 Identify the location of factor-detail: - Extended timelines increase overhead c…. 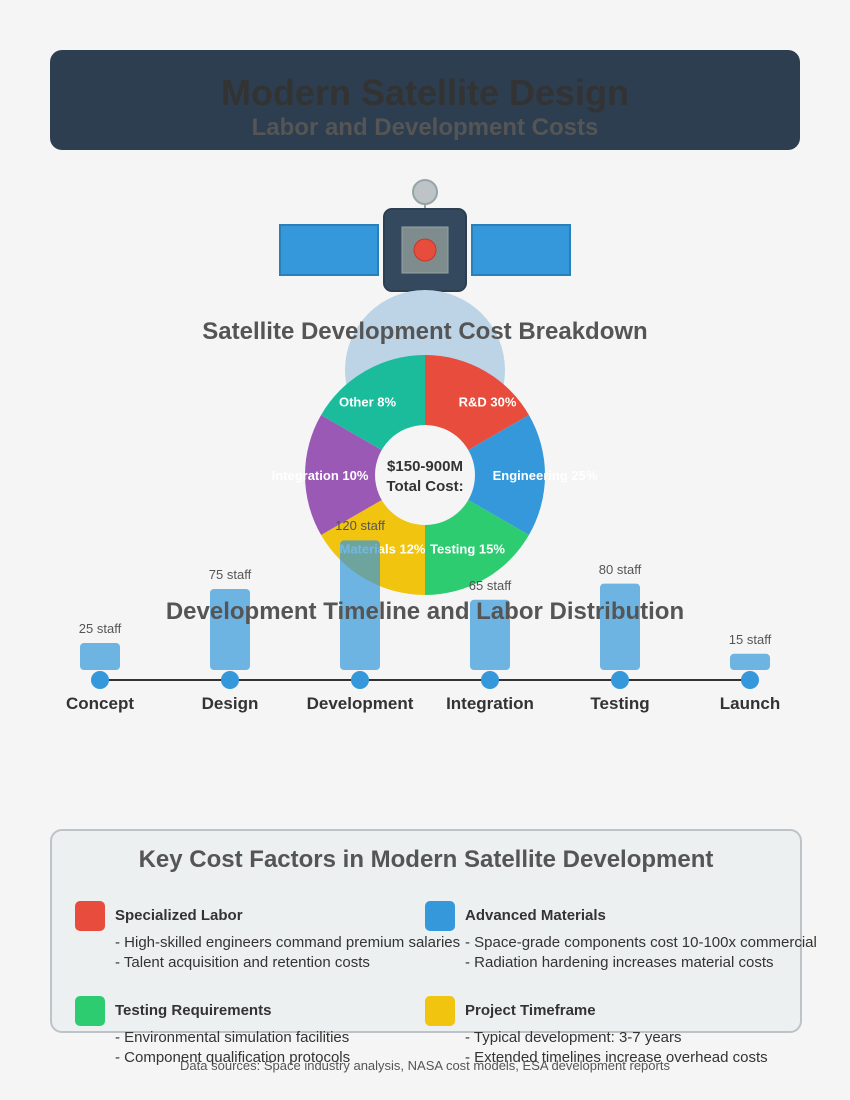
(616, 1057).